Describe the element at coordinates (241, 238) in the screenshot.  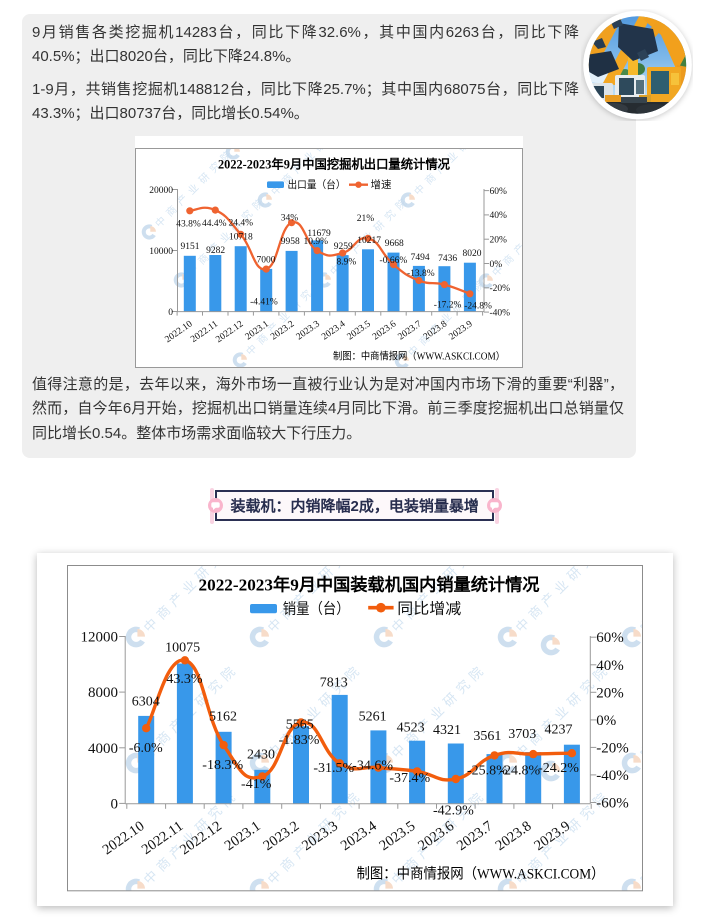
I see `svg-text: 10718` at that location.